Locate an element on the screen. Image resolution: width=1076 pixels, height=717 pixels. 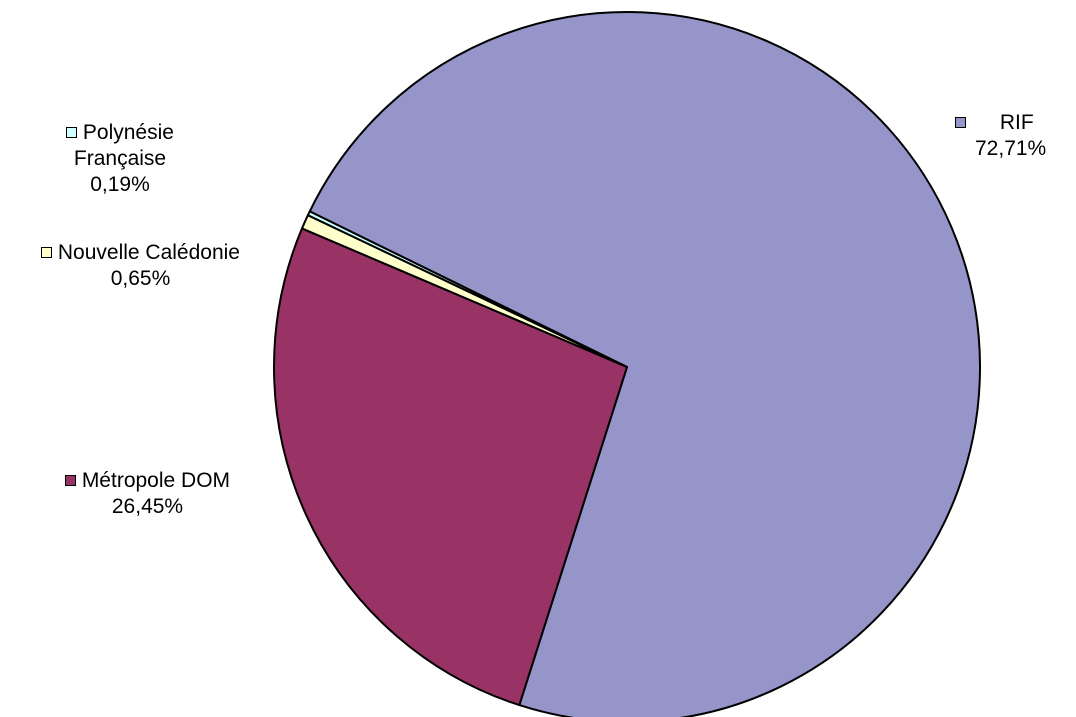
data-label-nouvelle-caledonie: Nouvelle Calédonie 0,65% is located at coordinates (140, 266).